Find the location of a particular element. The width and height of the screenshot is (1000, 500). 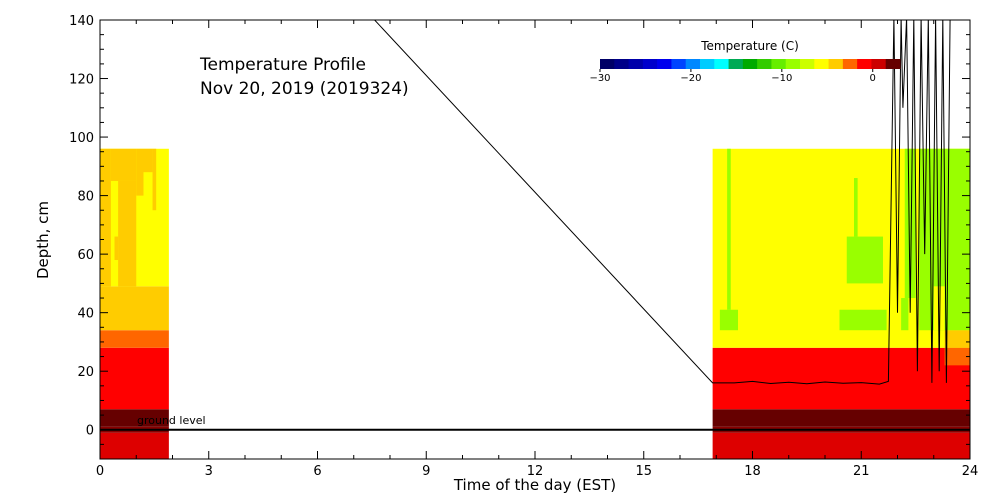

x-tick-label-7: 21 is located at coordinates (861, 471).